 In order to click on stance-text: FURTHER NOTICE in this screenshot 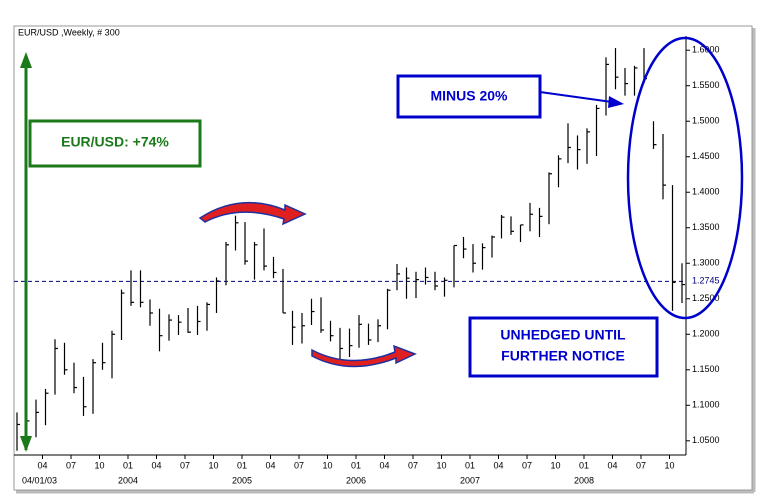, I will do `click(563, 356)`.